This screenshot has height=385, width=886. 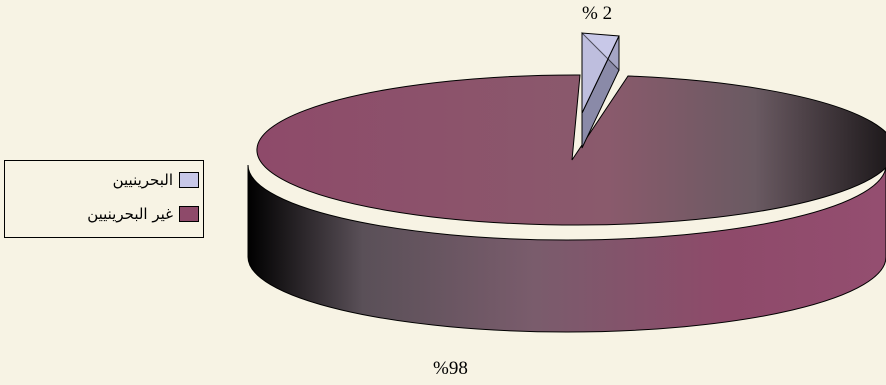 I want to click on legend-item-bahraini: البحرينيين, so click(x=156, y=180).